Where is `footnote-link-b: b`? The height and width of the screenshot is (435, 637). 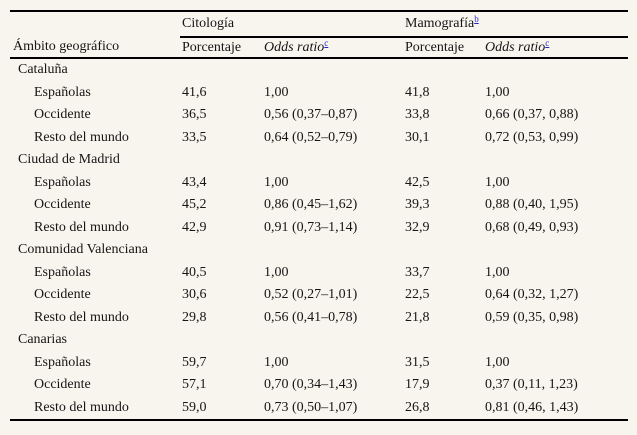
footnote-link-b: b is located at coordinates (476, 19).